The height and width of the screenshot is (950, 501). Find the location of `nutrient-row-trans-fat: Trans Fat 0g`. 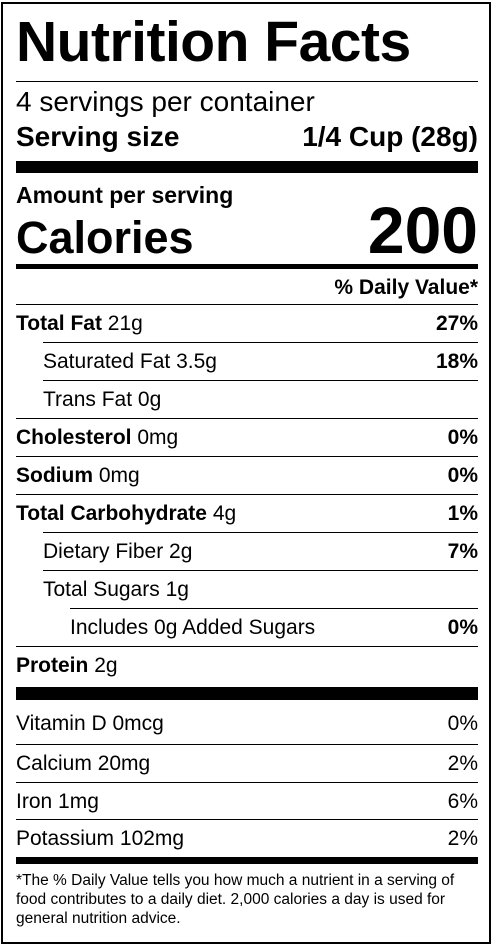

nutrient-row-trans-fat: Trans Fat 0g is located at coordinates (260, 399).